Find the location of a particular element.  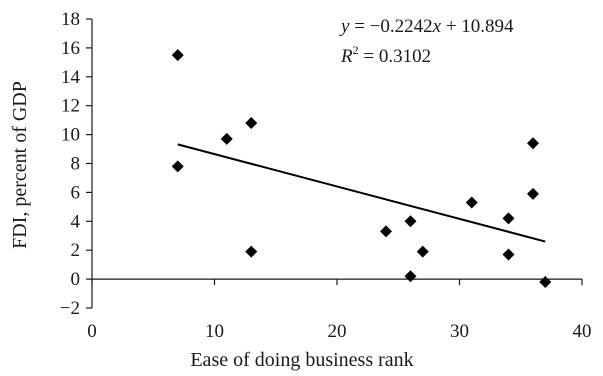

eq-slope-part: = −0.2242 is located at coordinates (390, 26).